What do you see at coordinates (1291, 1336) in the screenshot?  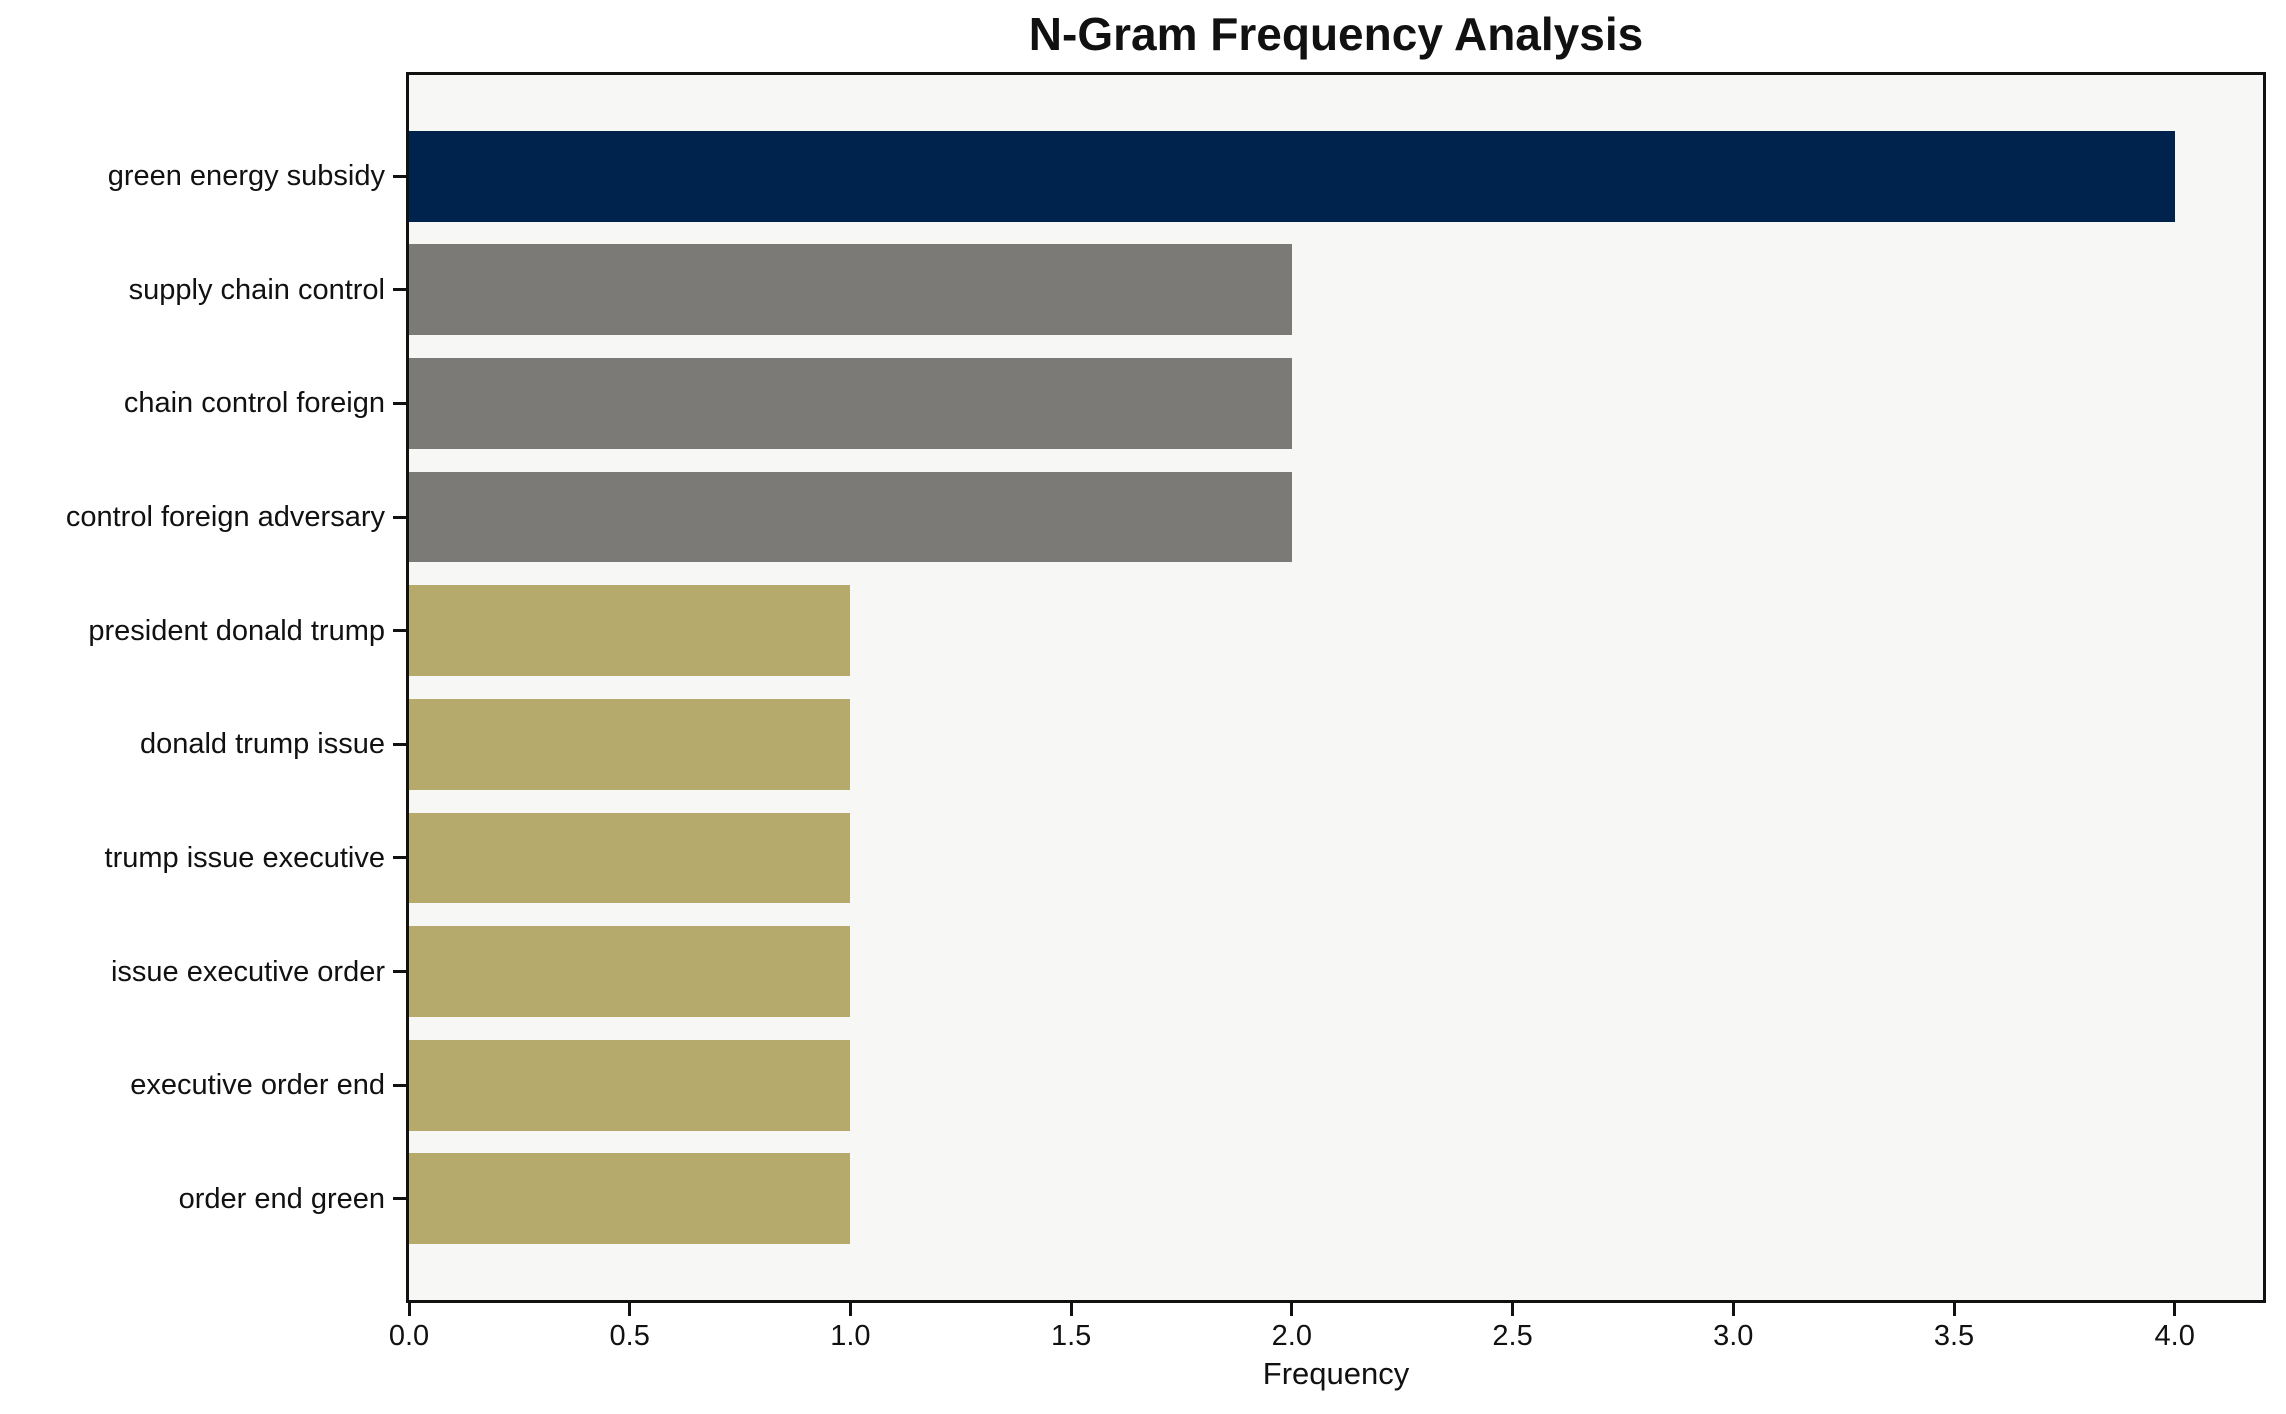 I see `x-tick-label: 2.0` at bounding box center [1291, 1336].